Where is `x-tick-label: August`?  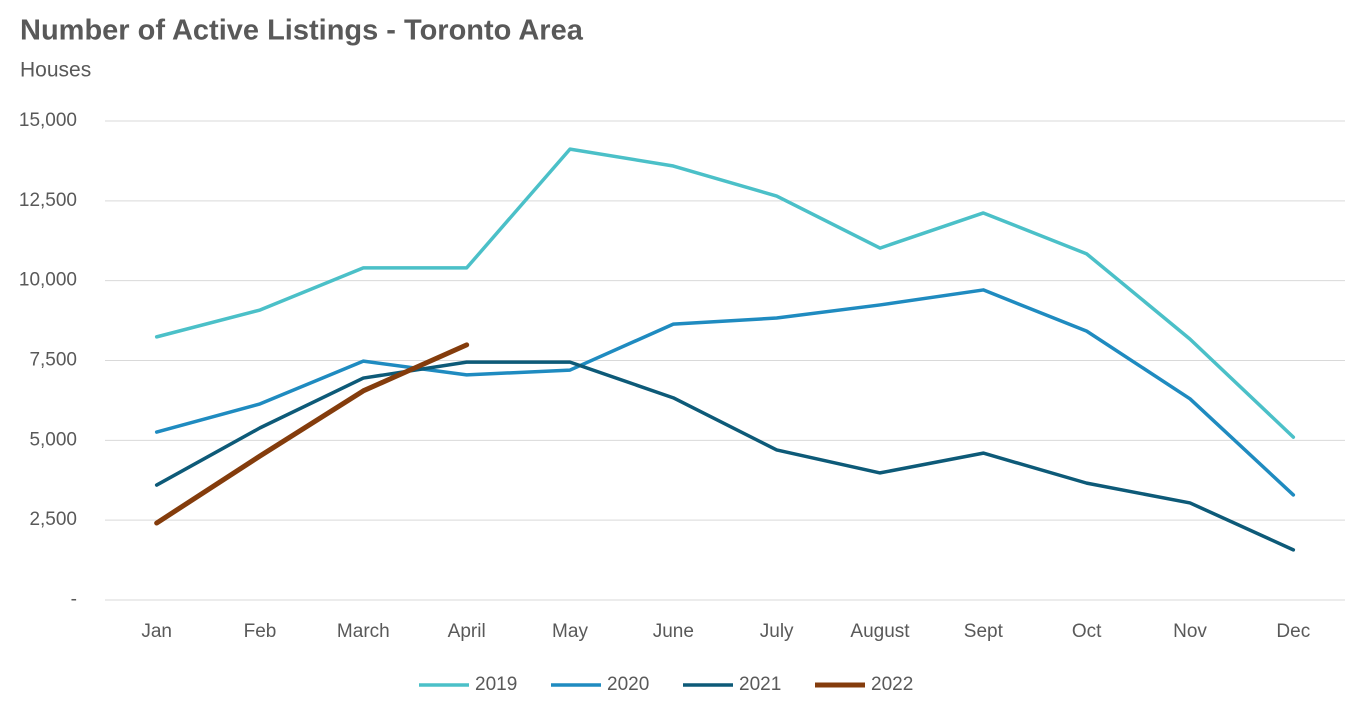
x-tick-label: August is located at coordinates (880, 631).